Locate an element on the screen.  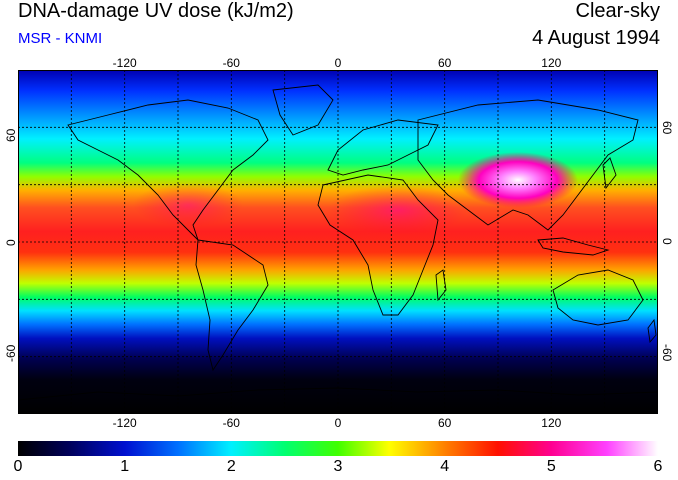
scale-label: 0 is located at coordinates (18, 466).